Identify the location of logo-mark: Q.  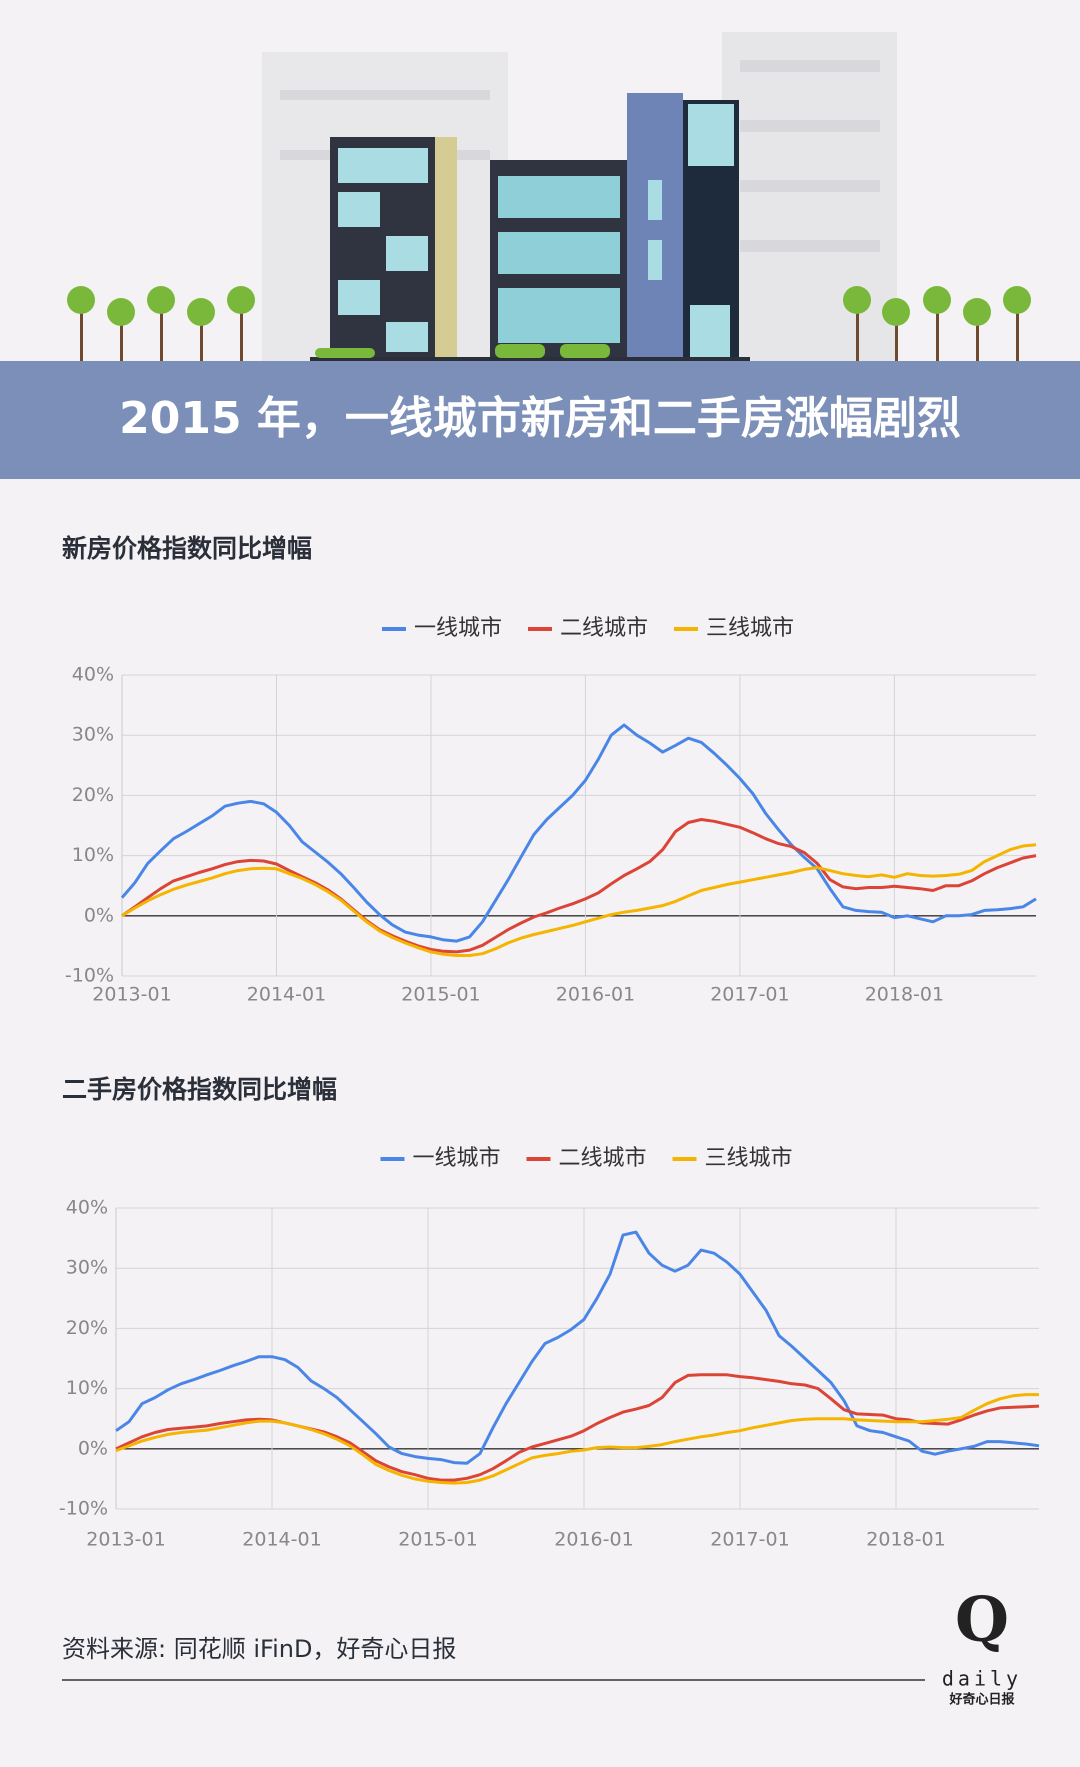
(982, 1619).